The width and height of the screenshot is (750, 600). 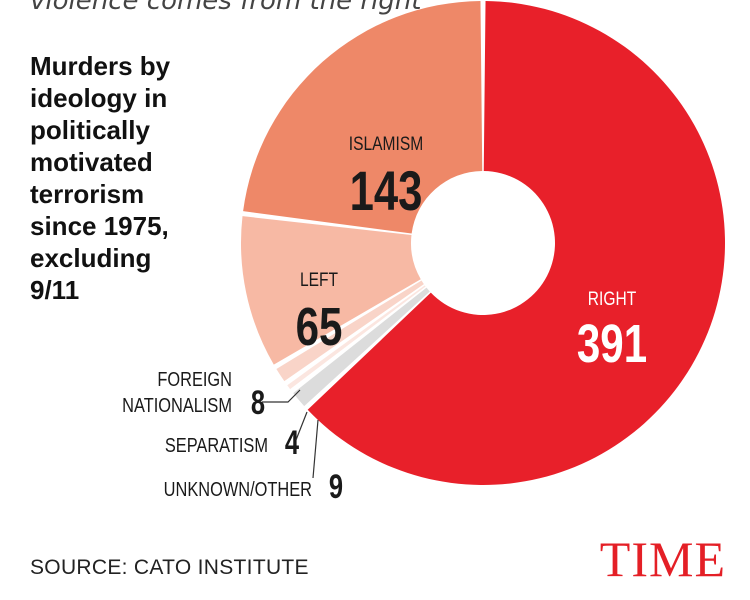 What do you see at coordinates (169, 567) in the screenshot?
I see `source-credit: SOURCE: CATO INSTITUTE` at bounding box center [169, 567].